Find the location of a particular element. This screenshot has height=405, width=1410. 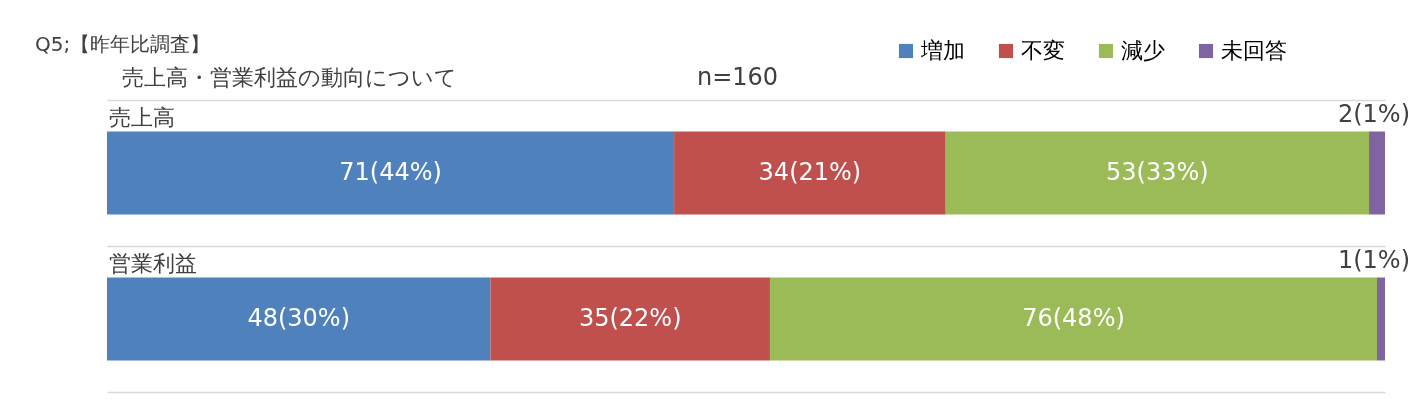

legend-label: 未回答 is located at coordinates (1254, 50).